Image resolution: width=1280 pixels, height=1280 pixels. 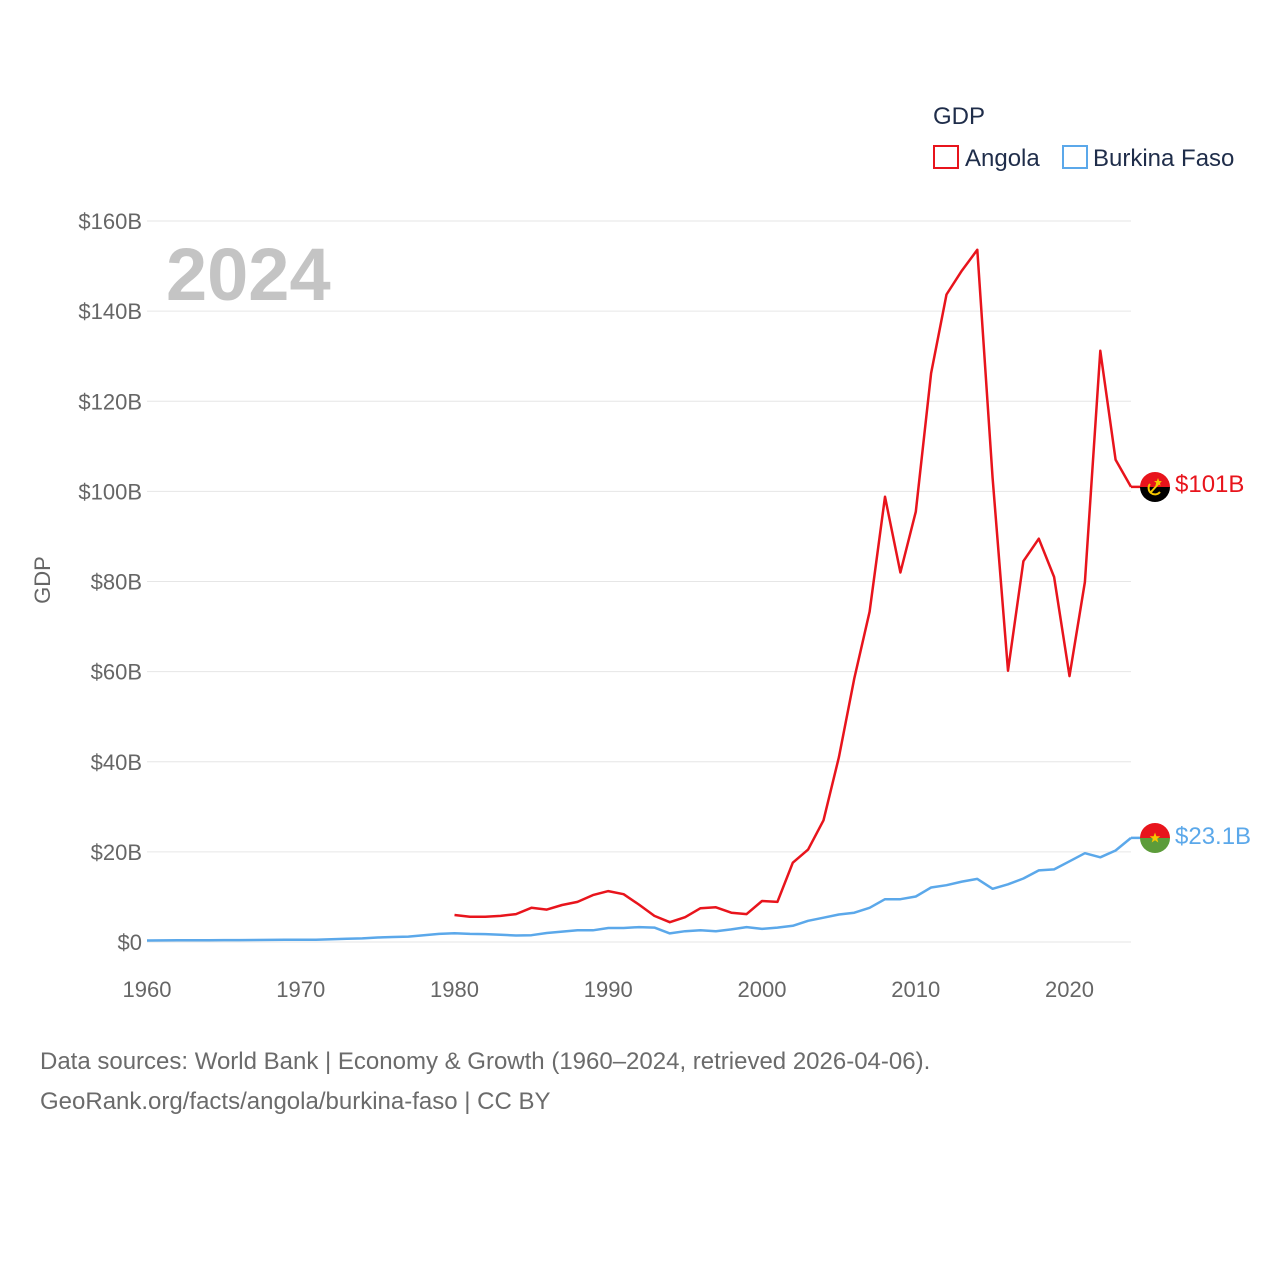 I want to click on x-tick-label: 1990, so click(x=608, y=989).